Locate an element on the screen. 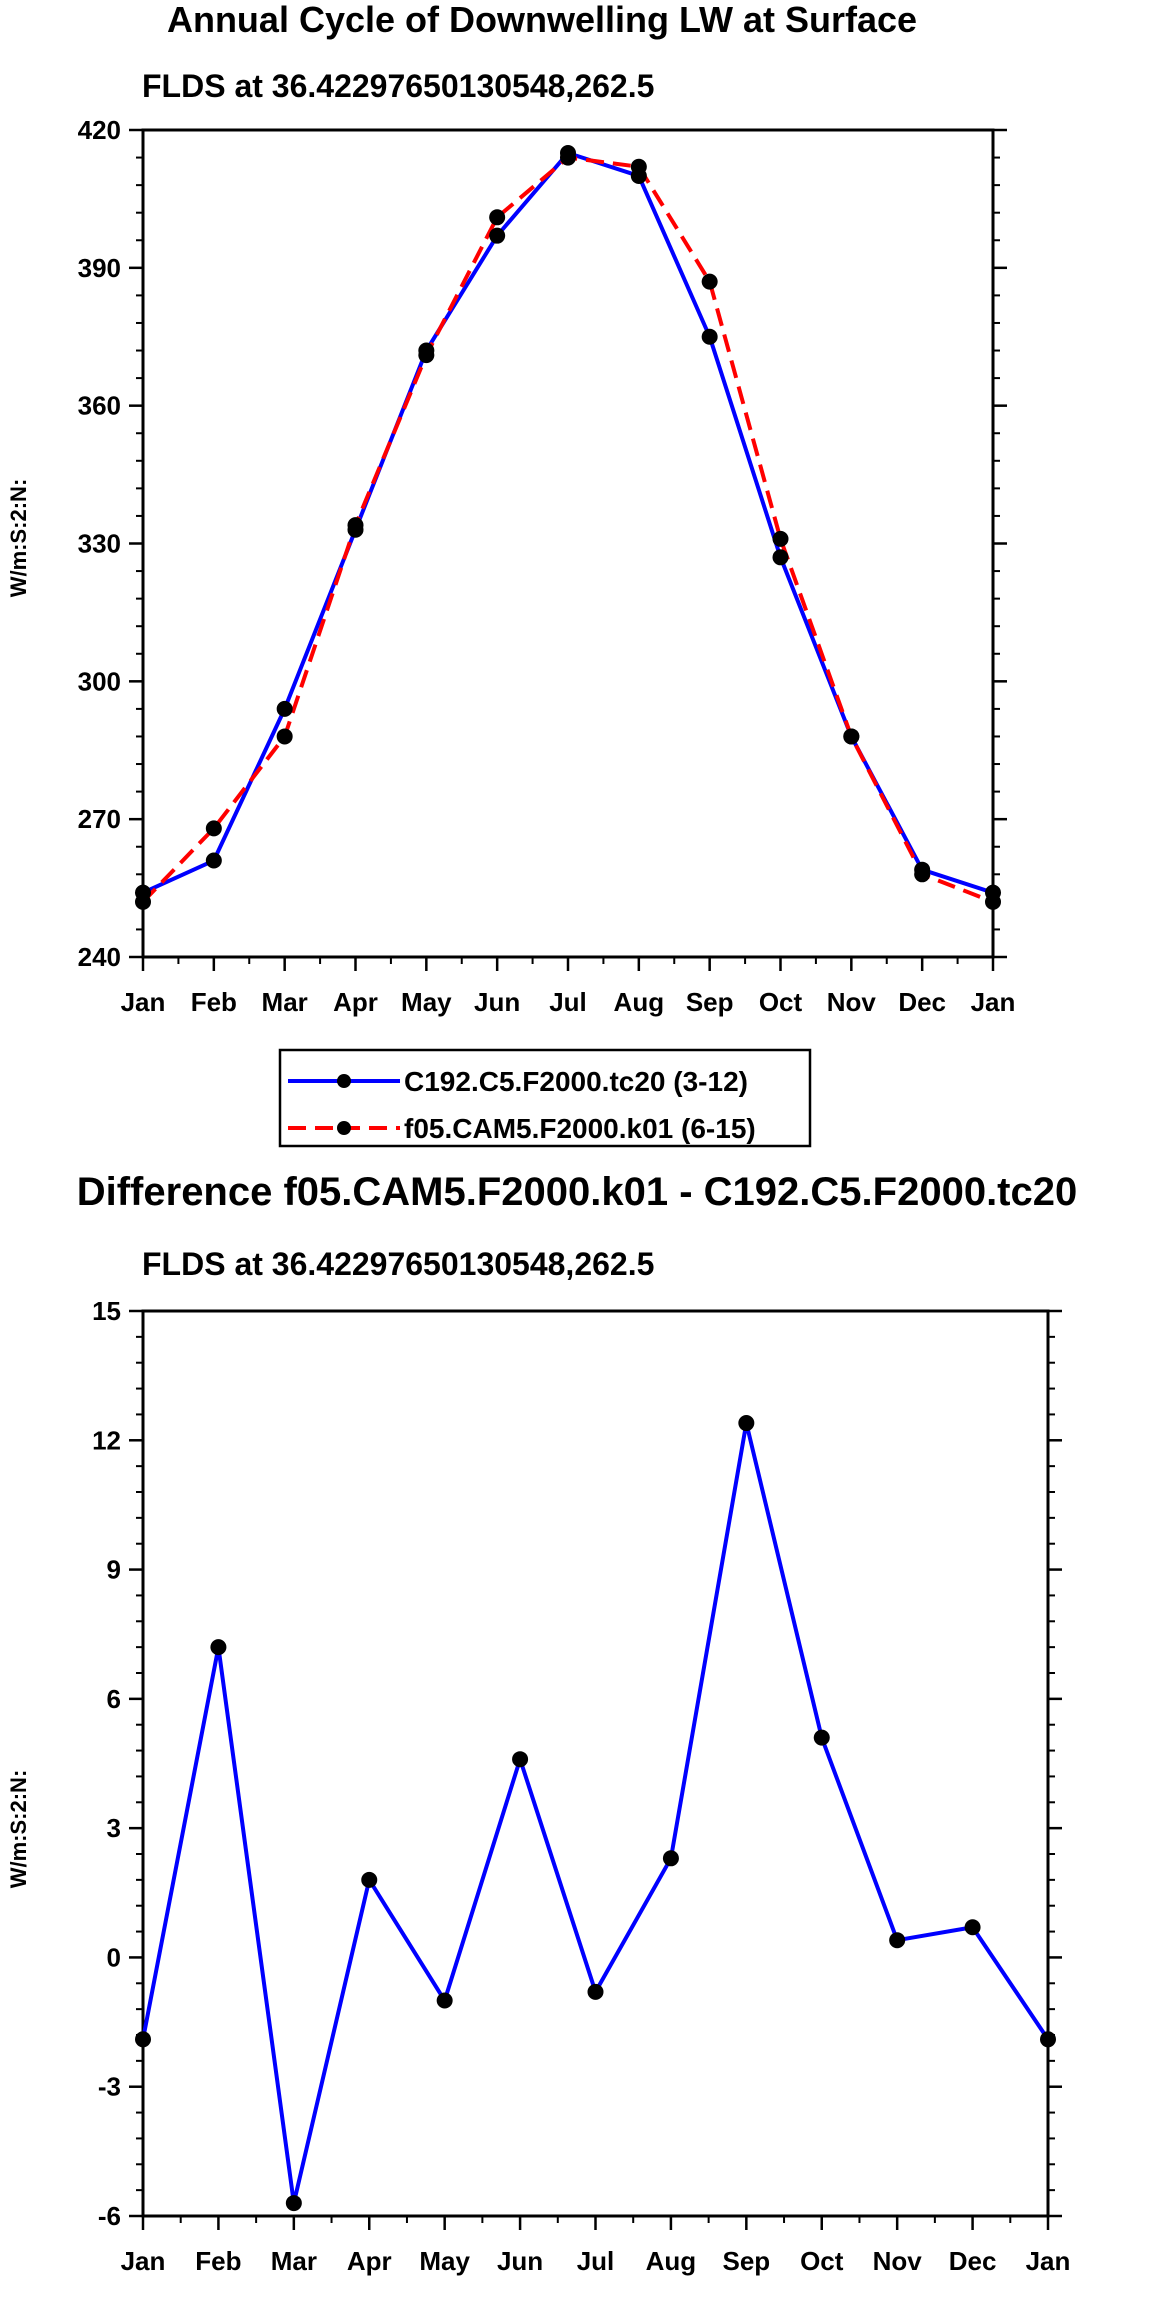 Image resolution: width=1169 pixels, height=2297 pixels. y-tick-label: 0 is located at coordinates (114, 1957).